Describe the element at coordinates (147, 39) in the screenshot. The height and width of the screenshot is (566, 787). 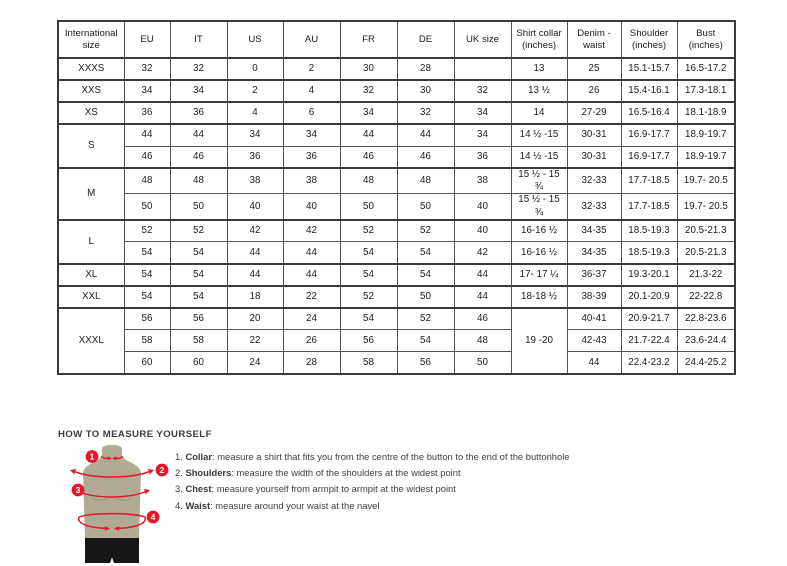
I see `column-header: EU` at that location.